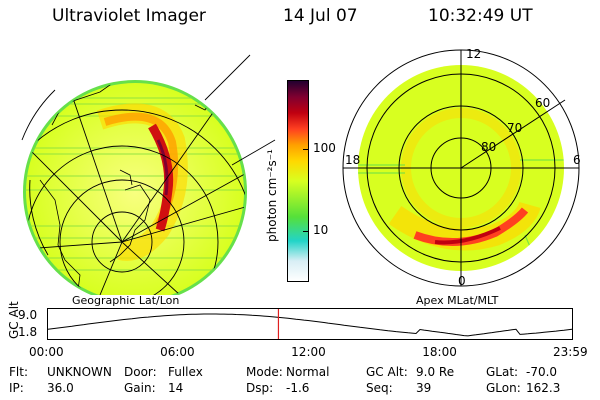  What do you see at coordinates (502, 372) in the screenshot?
I see `info-key: GLat:` at bounding box center [502, 372].